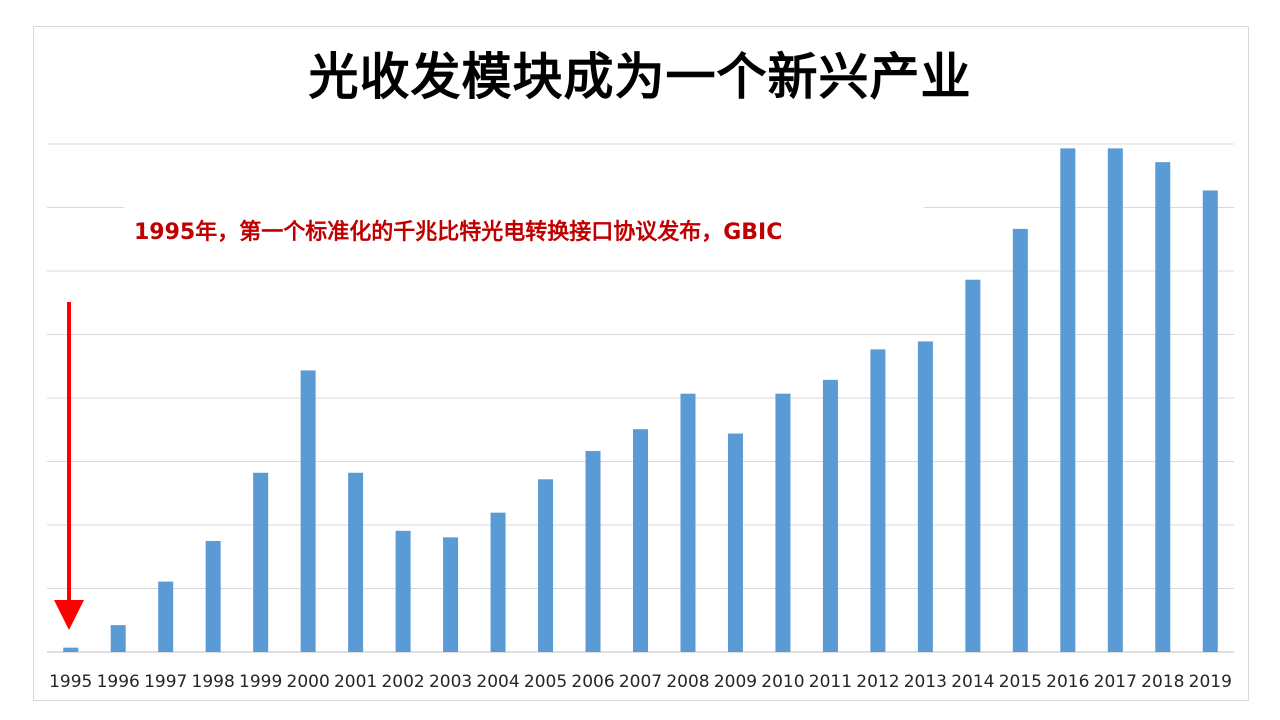  I want to click on down-arrow-icon, so click(69, 467).